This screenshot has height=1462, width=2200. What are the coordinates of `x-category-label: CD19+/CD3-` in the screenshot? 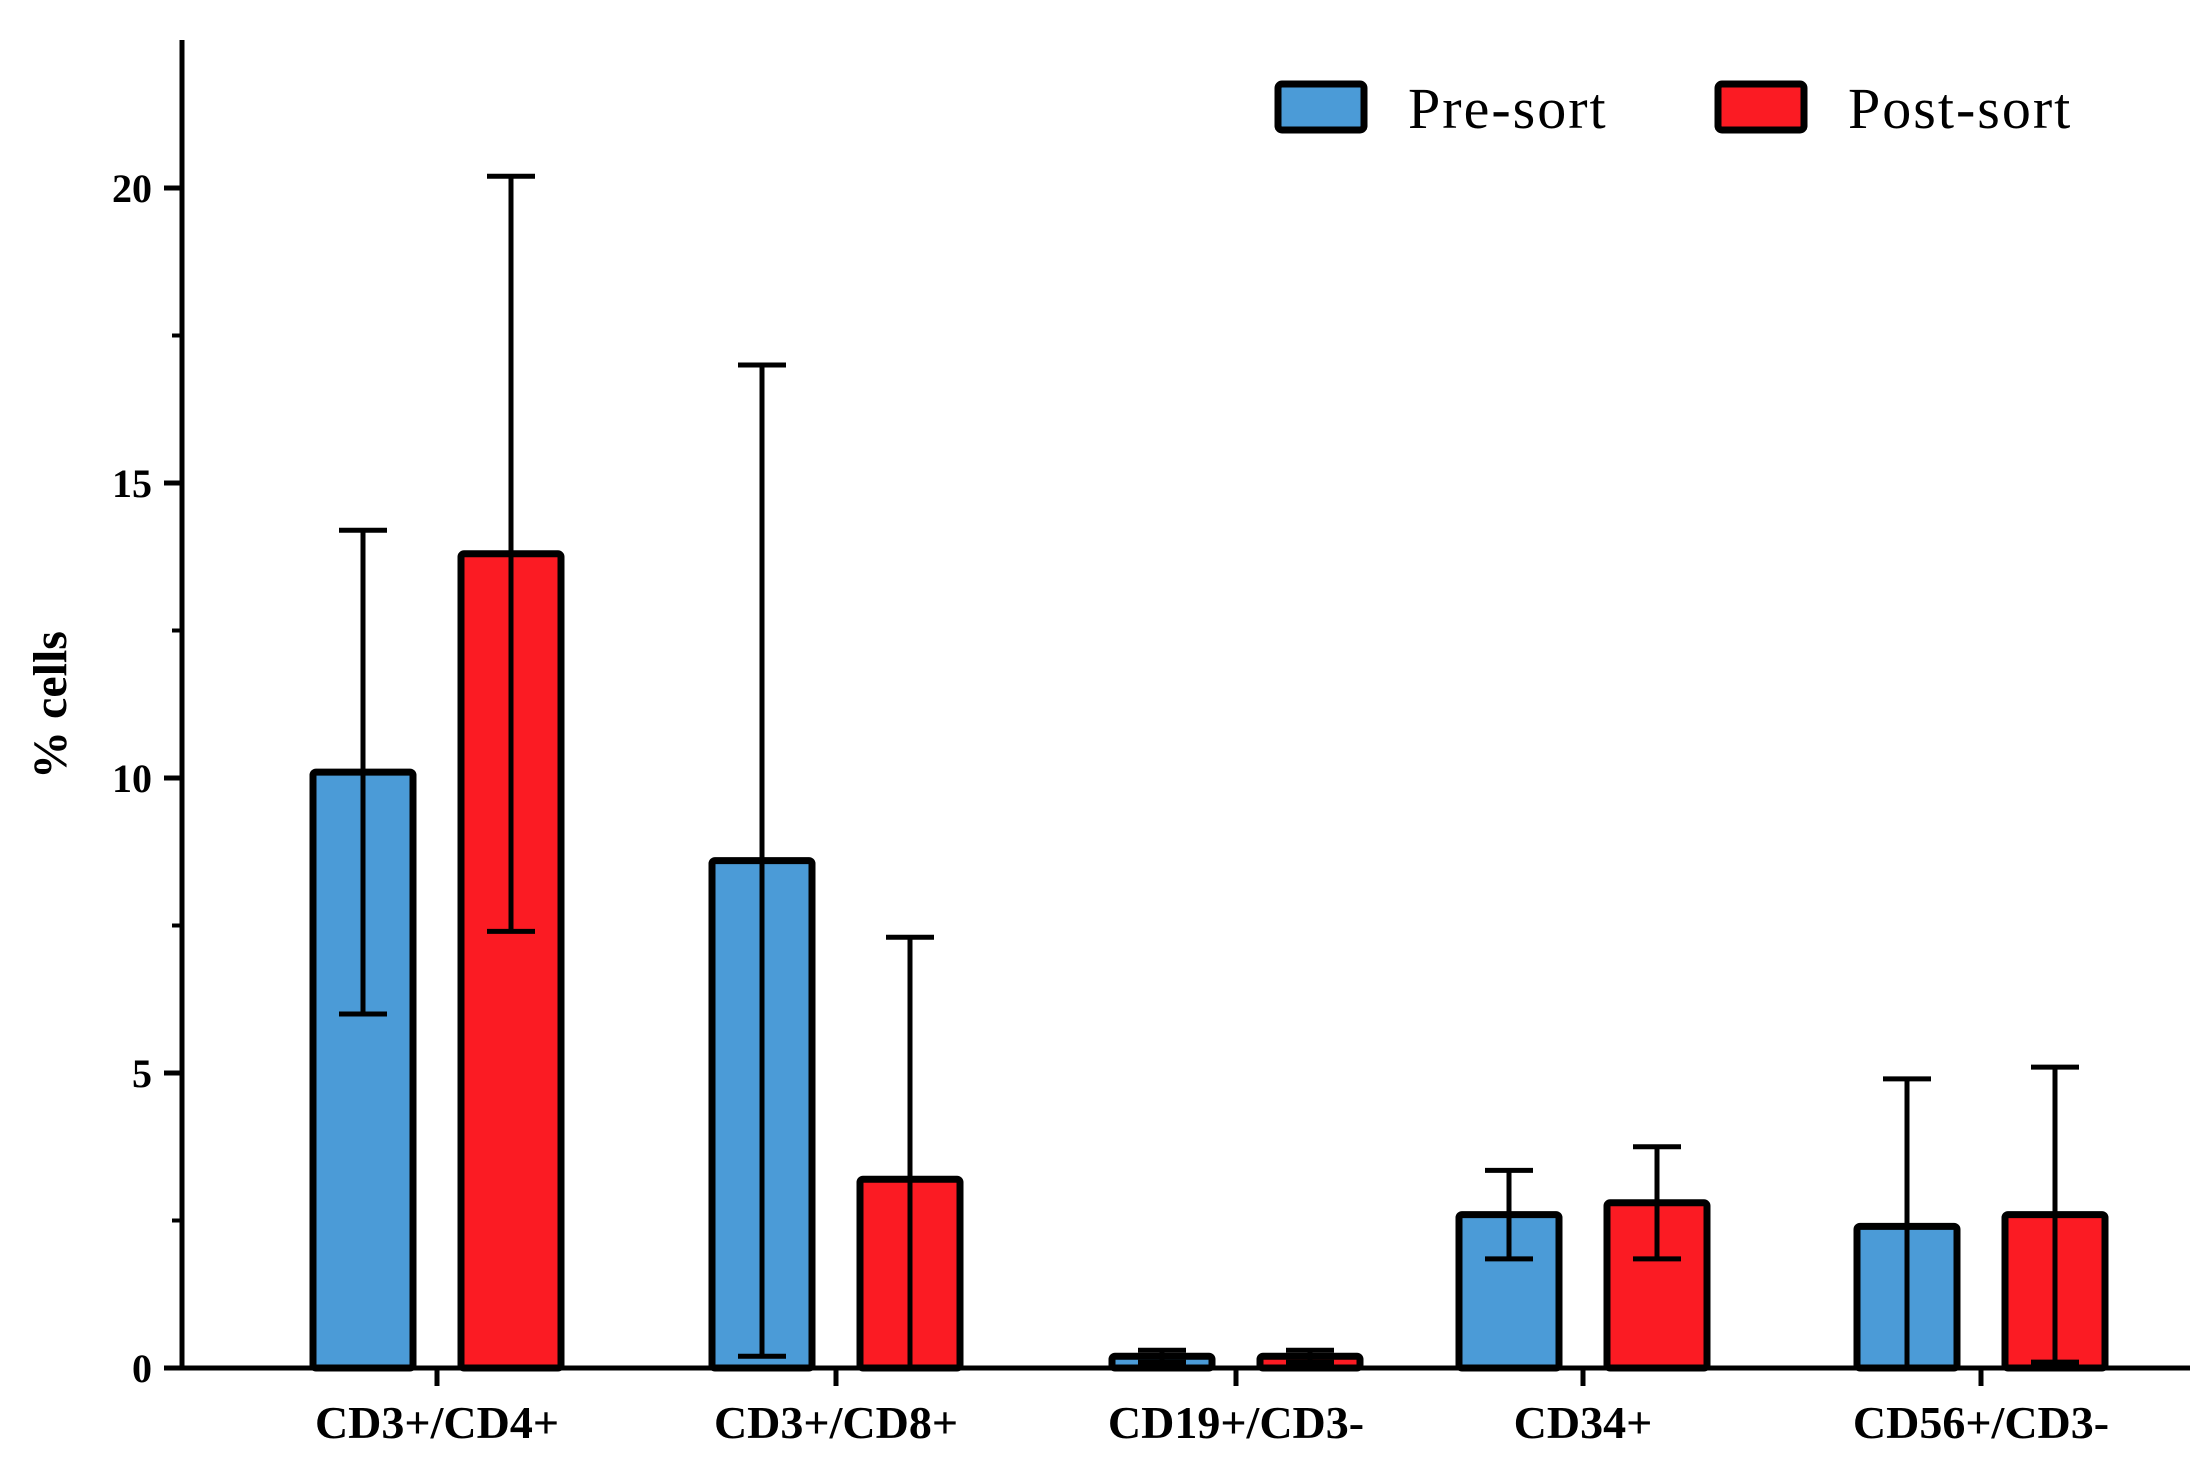 It's located at (1236, 1422).